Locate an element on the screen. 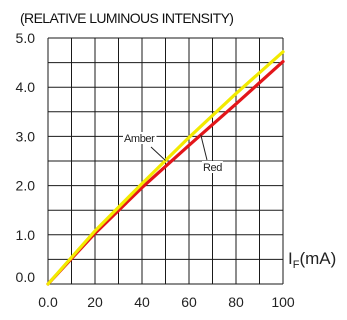 The image size is (347, 320). chart-title: (RELATIVE LUMINOUS INTENSITY) is located at coordinates (126, 18).